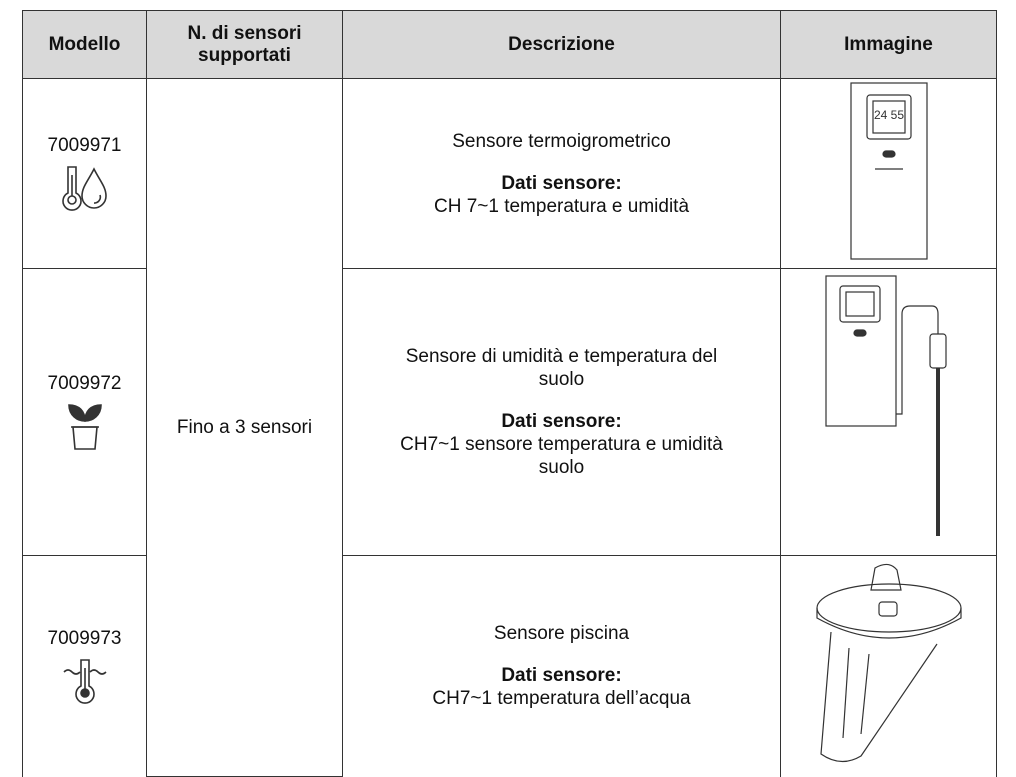 Image resolution: width=1016 pixels, height=777 pixels. I want to click on thermo-hygro-icon, so click(84, 188).